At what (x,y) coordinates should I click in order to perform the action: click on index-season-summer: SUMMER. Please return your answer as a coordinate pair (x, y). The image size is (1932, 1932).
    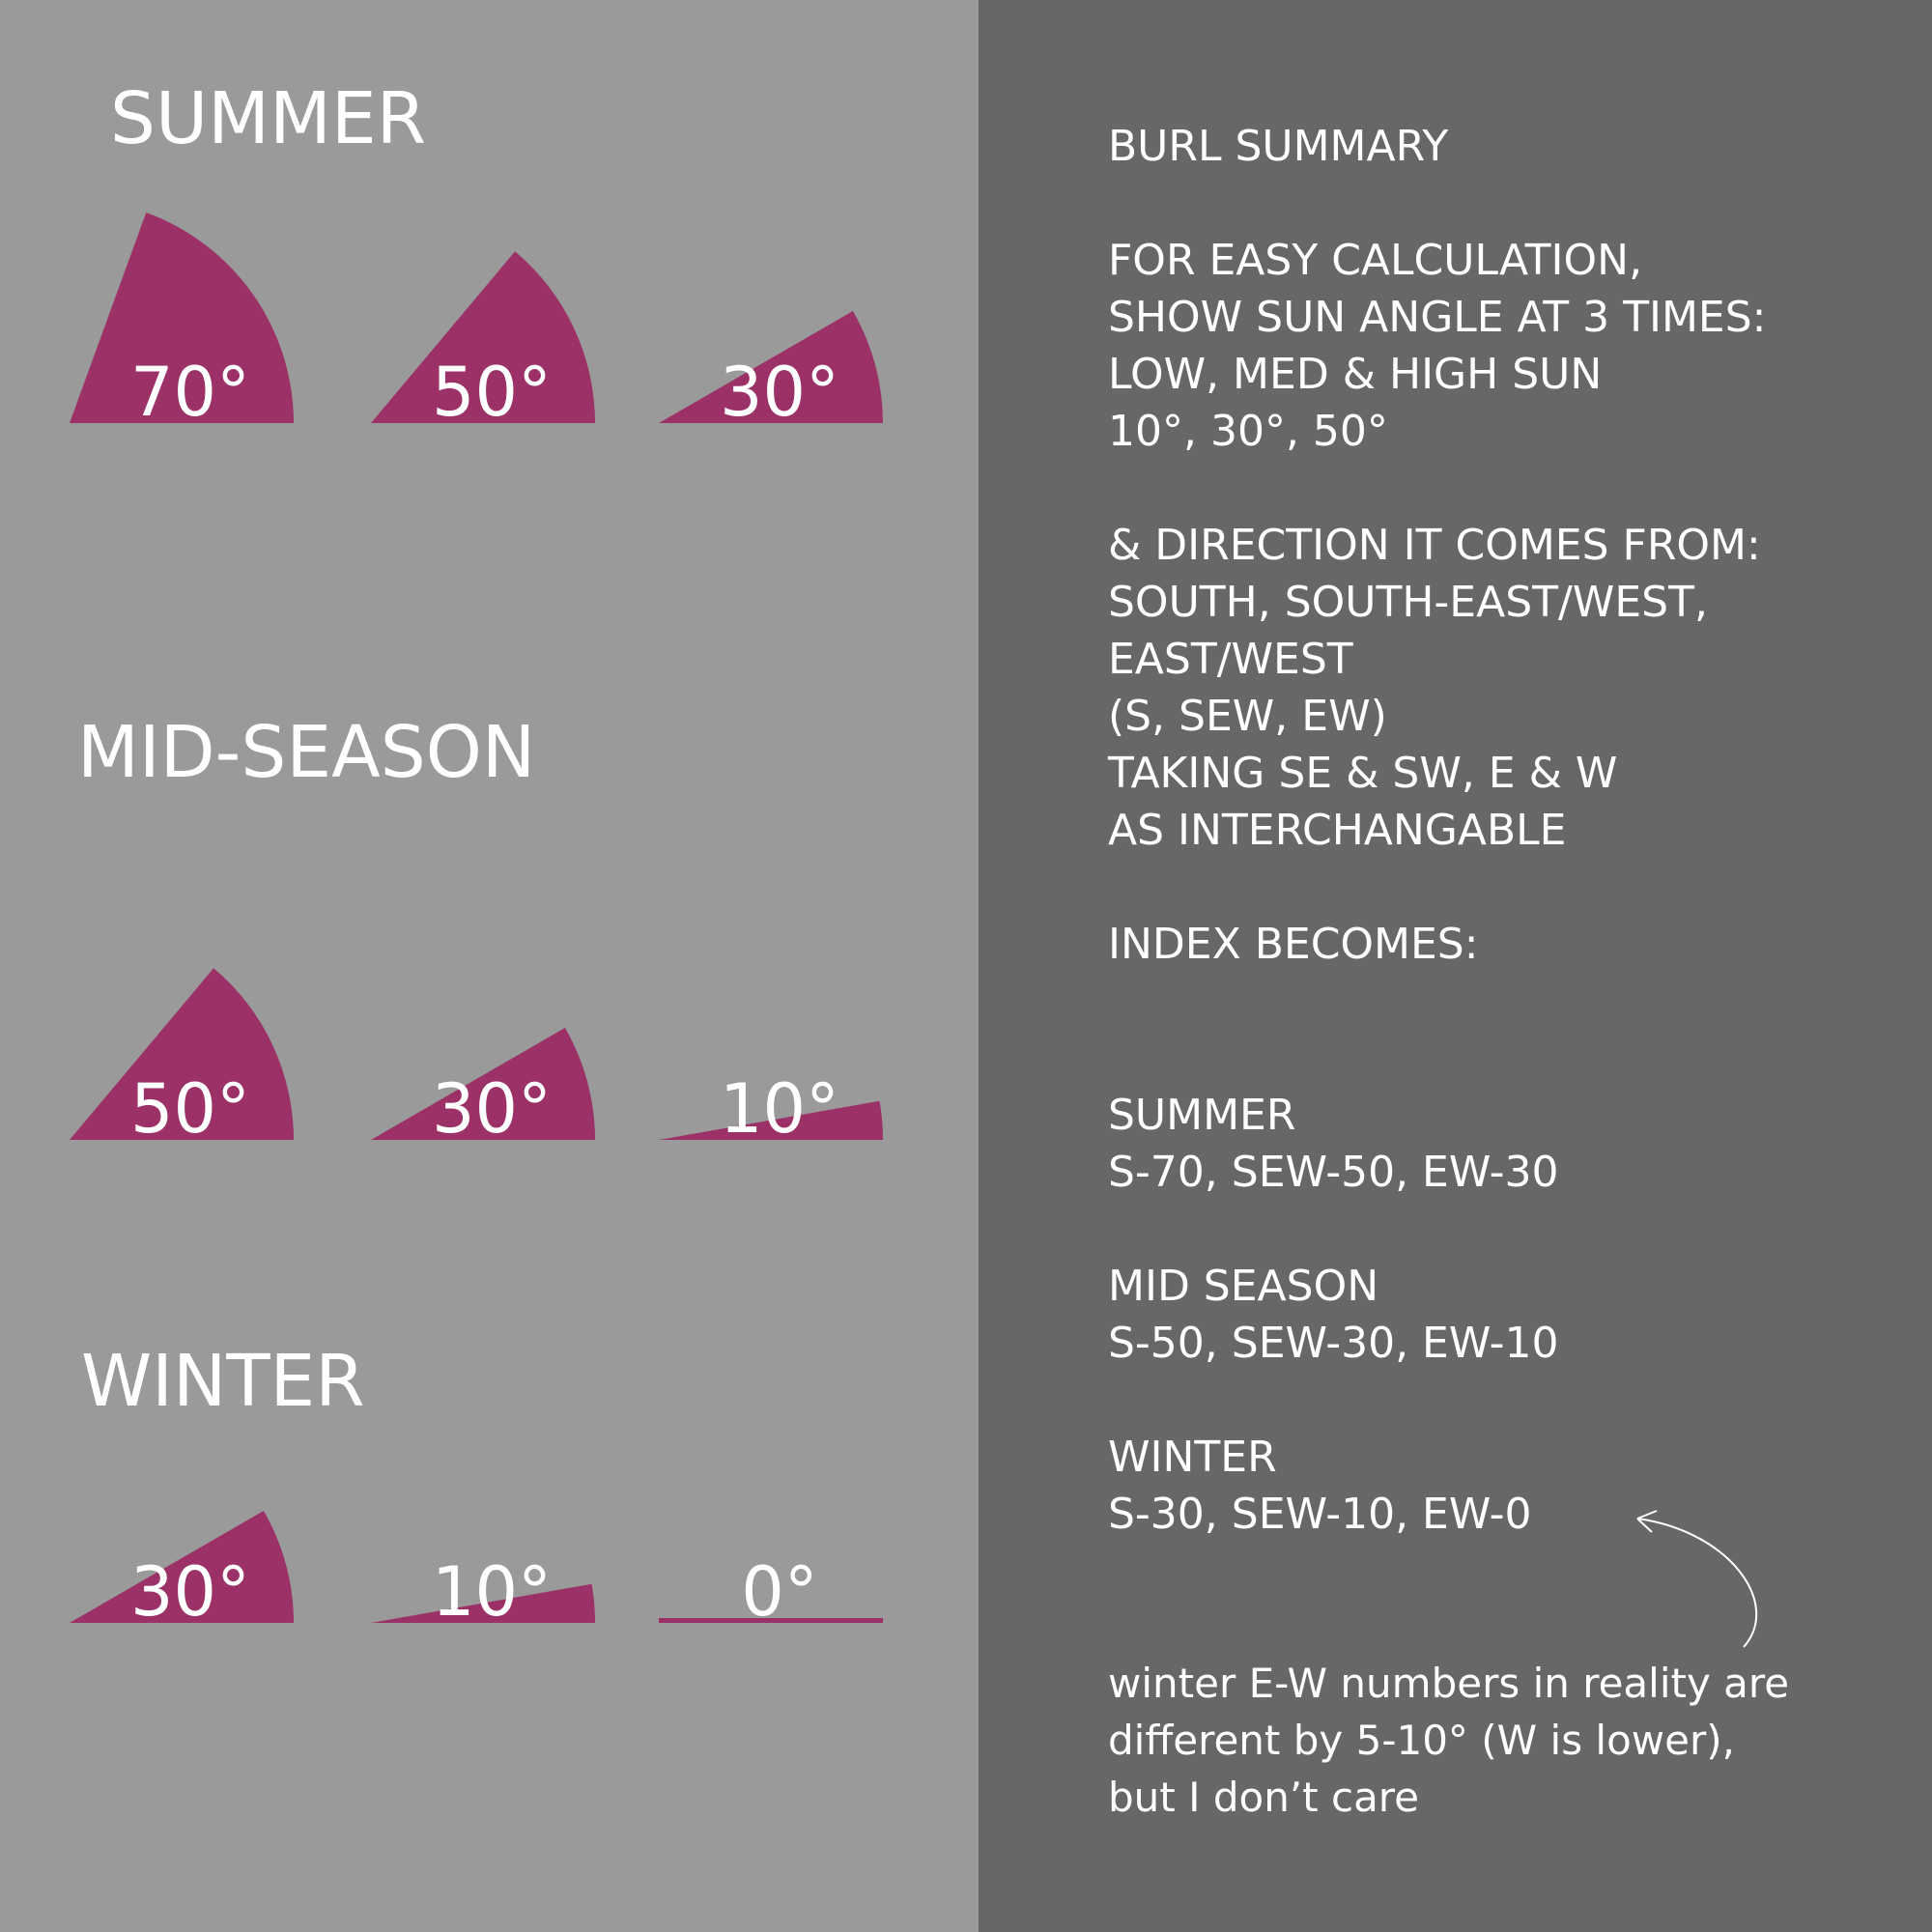
    Looking at the image, I should click on (1202, 1115).